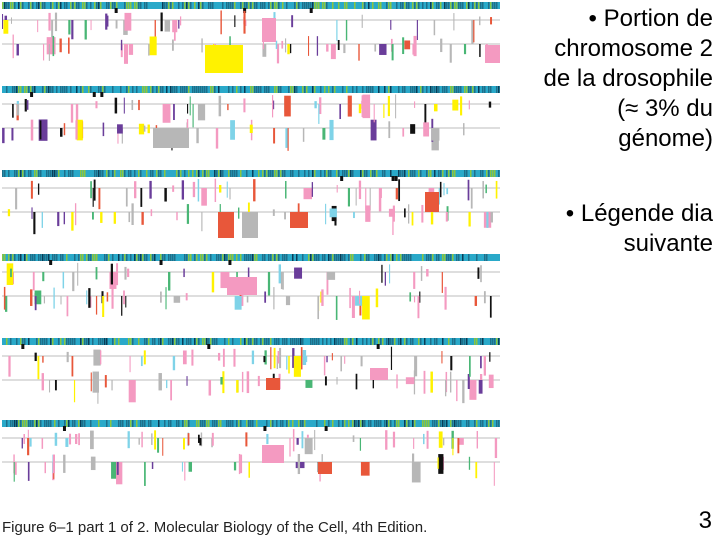  What do you see at coordinates (273, 454) in the screenshot?
I see `gene-block` at bounding box center [273, 454].